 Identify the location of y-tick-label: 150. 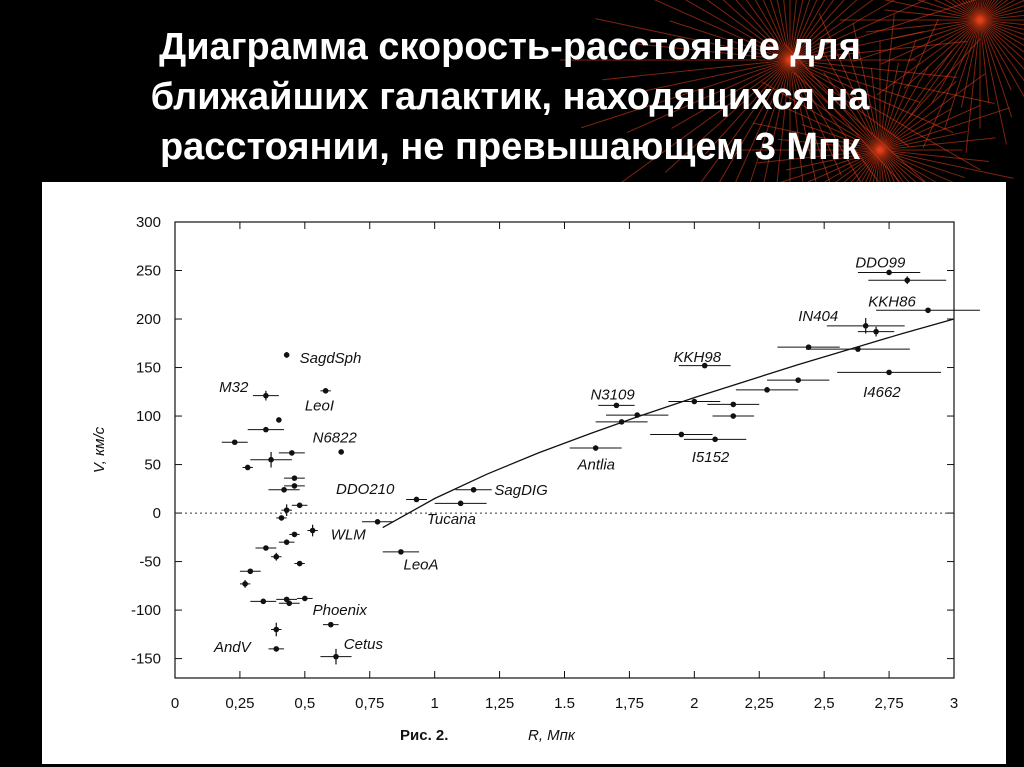
(148, 368).